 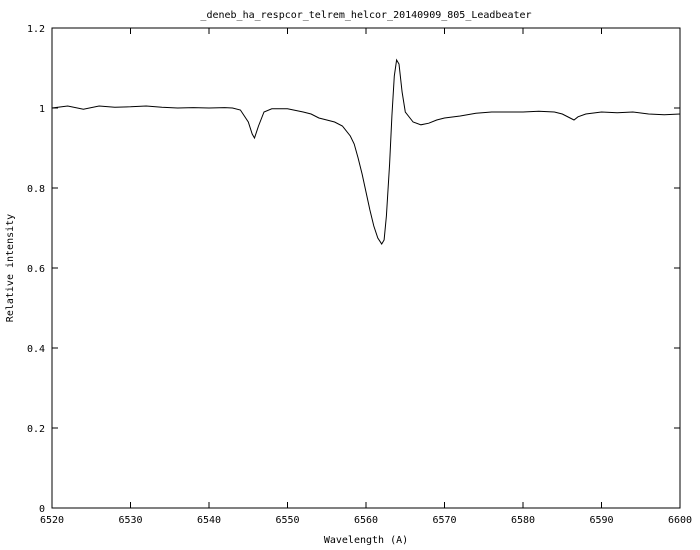 I want to click on x-tick-label: 6590, so click(x=601, y=520).